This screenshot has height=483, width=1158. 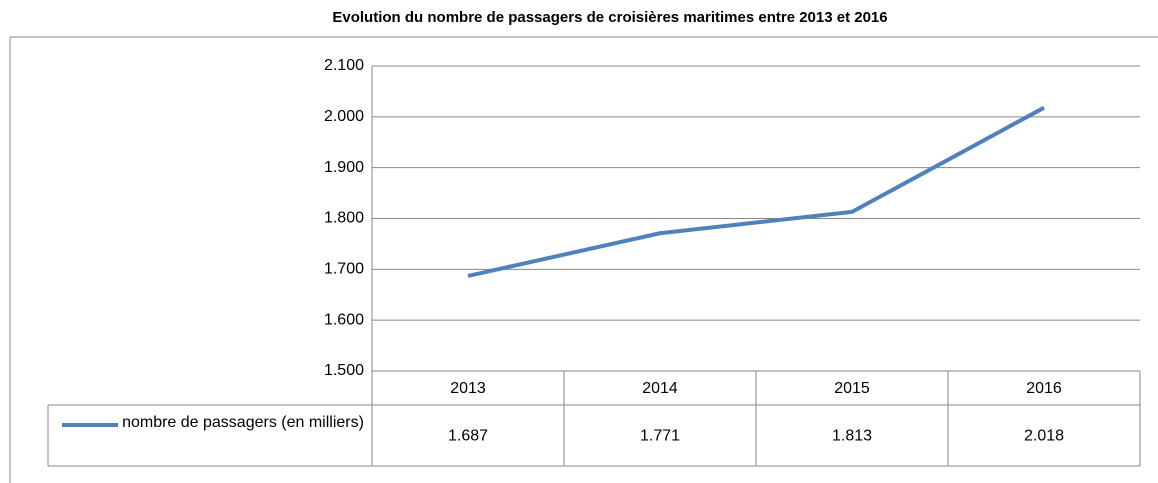 I want to click on table-value: 1.813, so click(x=852, y=436).